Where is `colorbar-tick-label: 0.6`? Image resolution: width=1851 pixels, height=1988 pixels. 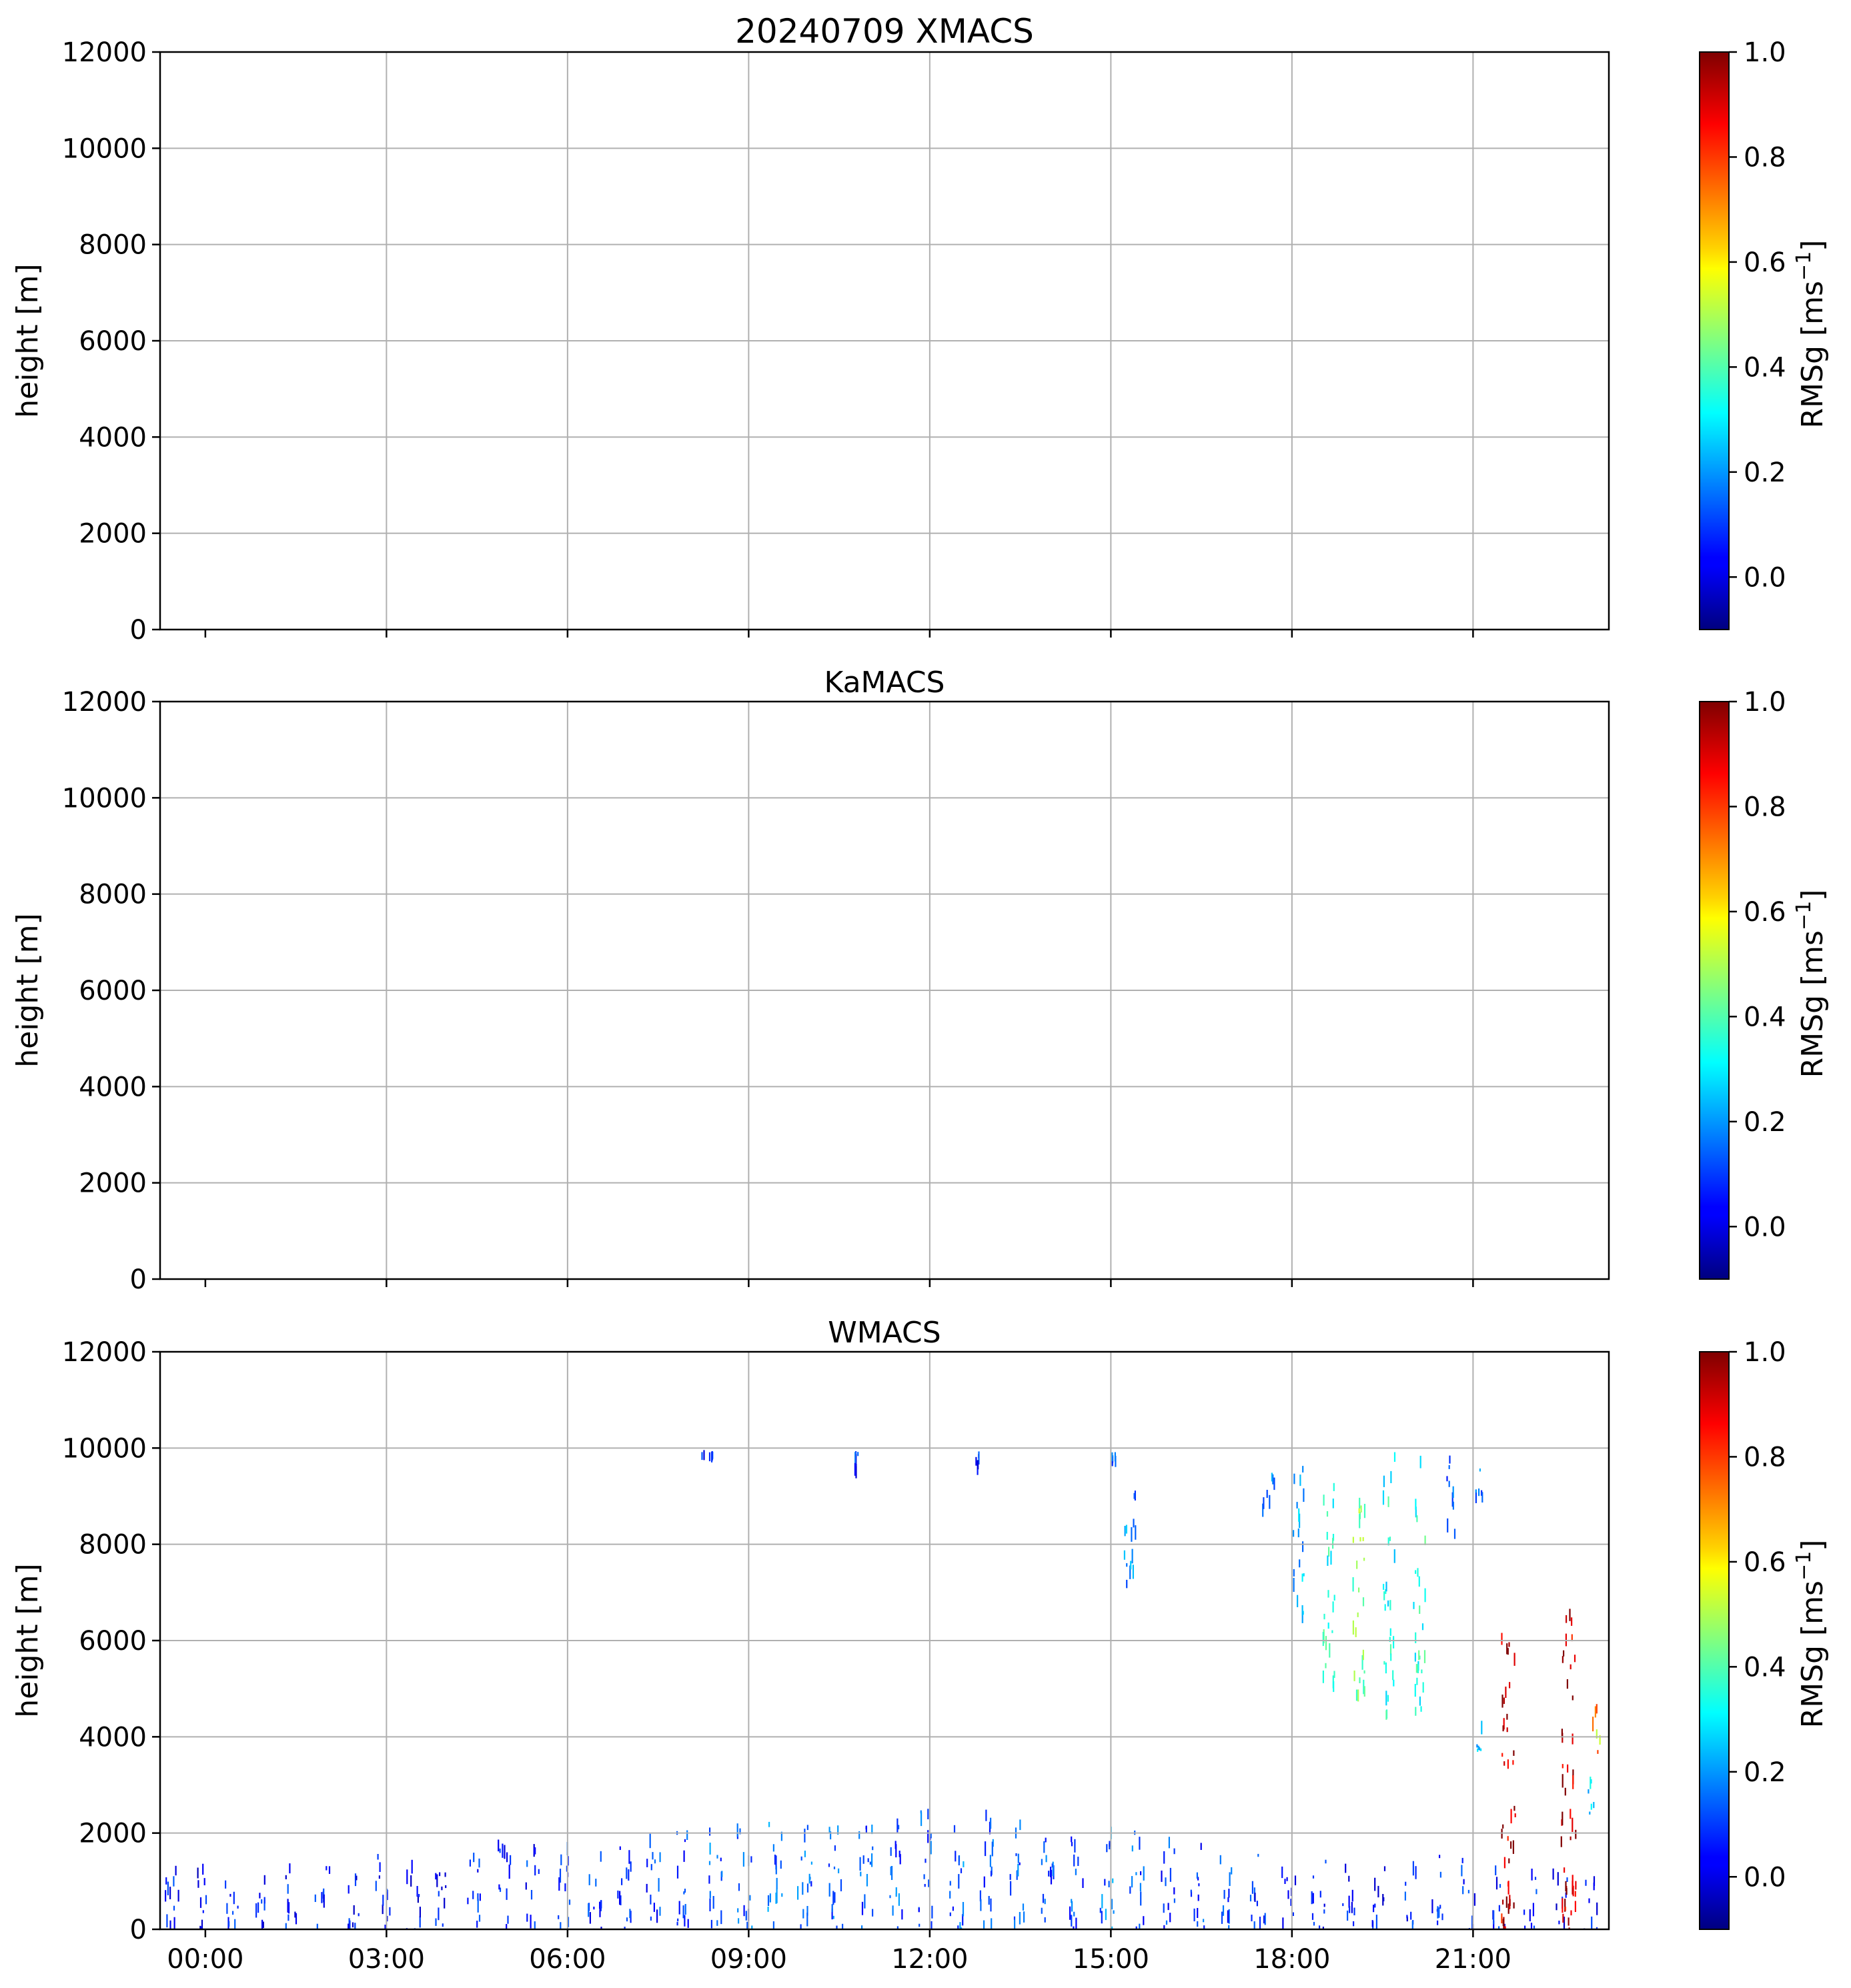
colorbar-tick-label: 0.6 is located at coordinates (1765, 1563).